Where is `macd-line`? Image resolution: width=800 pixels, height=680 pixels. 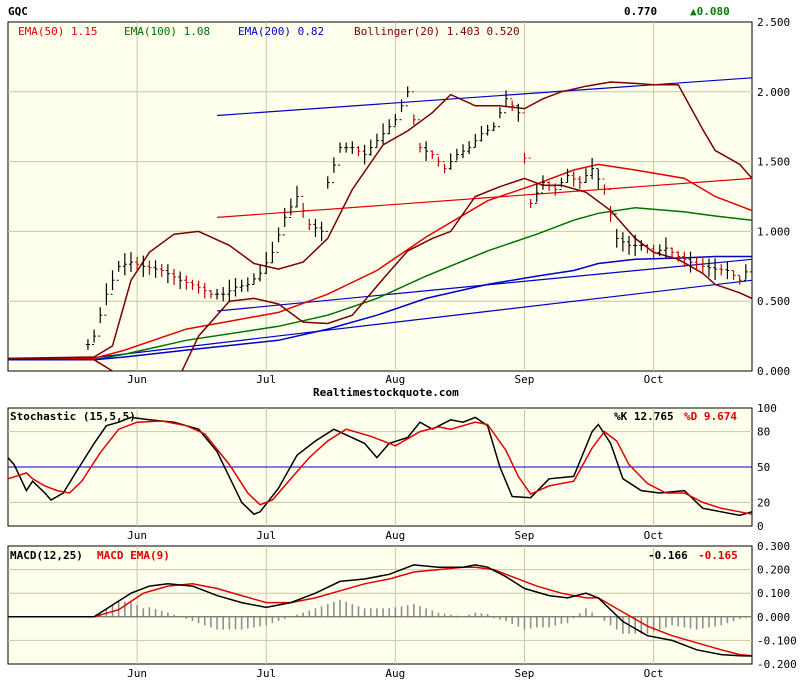 macd-line is located at coordinates (380, 610).